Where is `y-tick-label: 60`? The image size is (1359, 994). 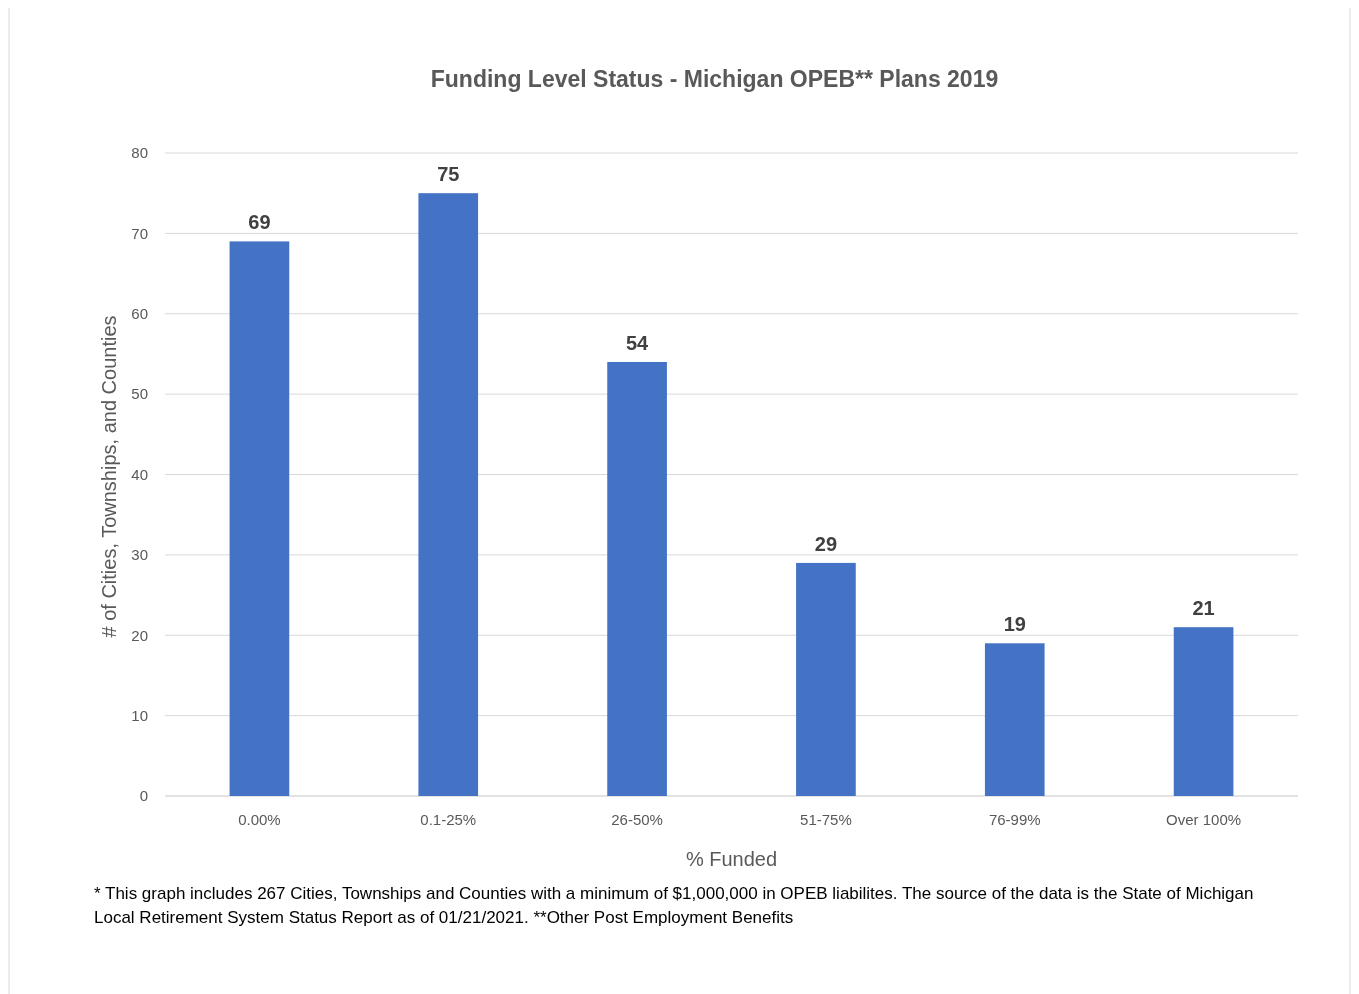
y-tick-label: 60 is located at coordinates (139, 313).